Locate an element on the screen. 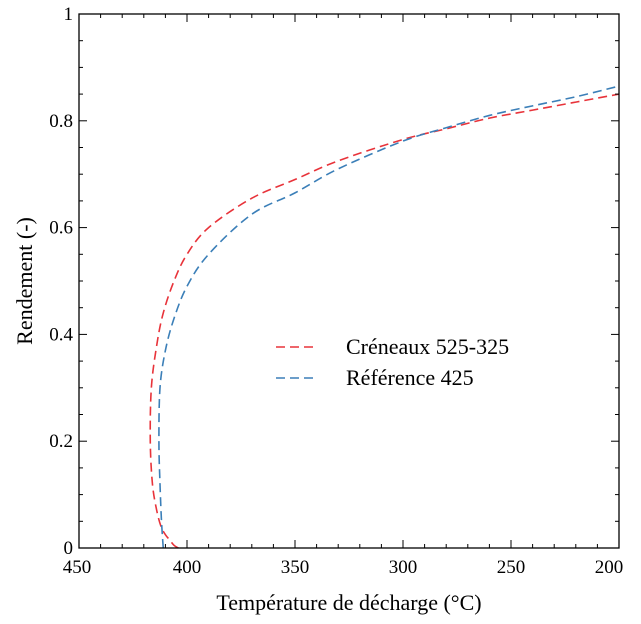  x-tick-label: 250 is located at coordinates (511, 567).